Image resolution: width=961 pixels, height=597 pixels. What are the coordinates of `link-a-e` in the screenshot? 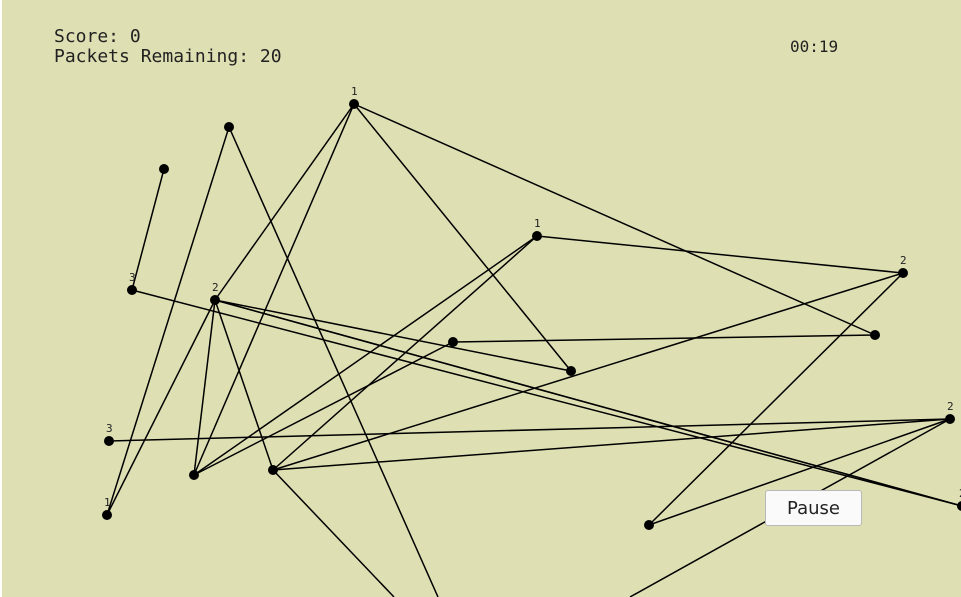 It's located at (284, 202).